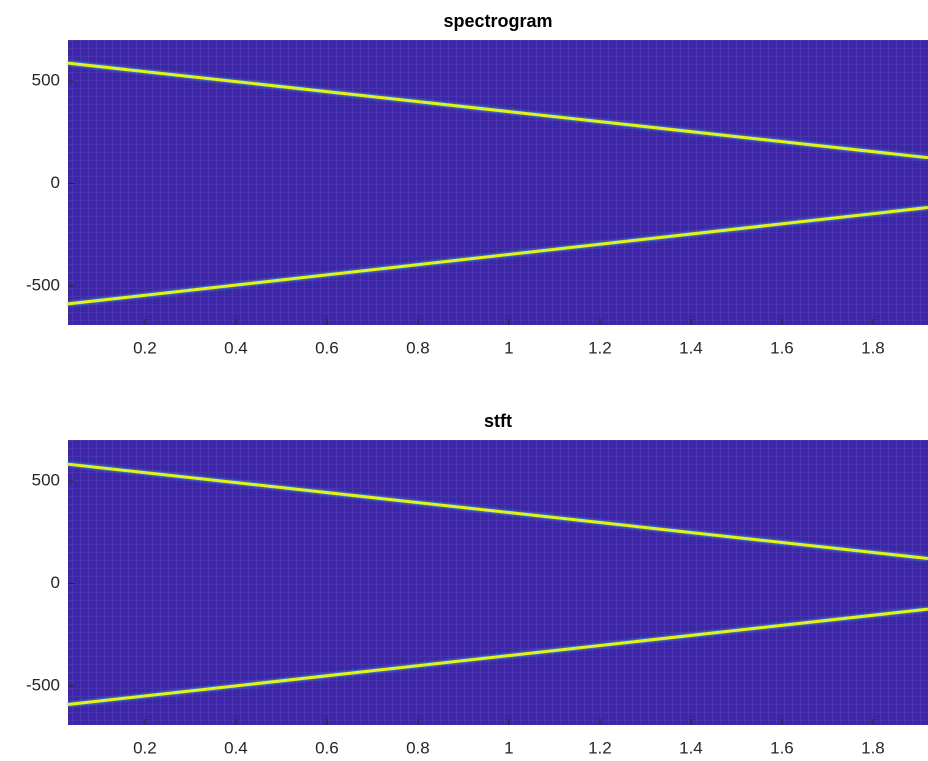 Image resolution: width=928 pixels, height=761 pixels. Describe the element at coordinates (498, 421) in the screenshot. I see `chart-title: stft` at that location.